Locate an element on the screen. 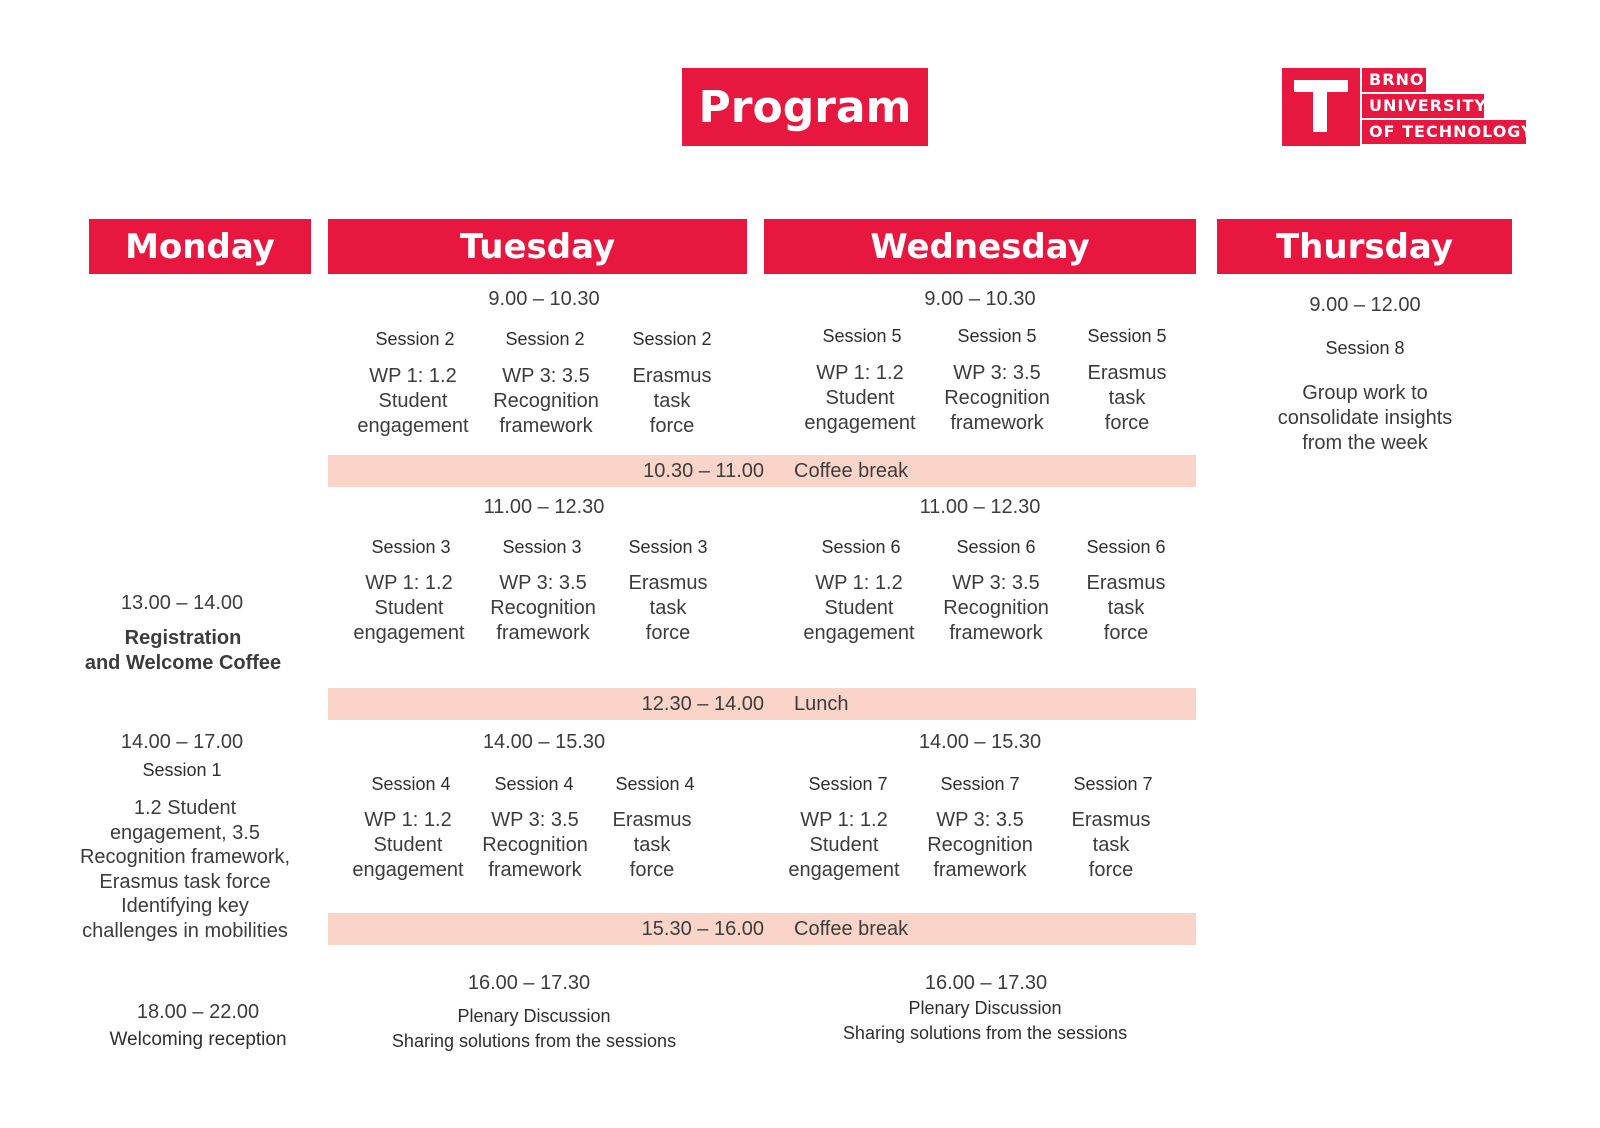 This screenshot has width=1600, height=1128. wednesday-b2-session-description: WP 1: 1.2 Student engagement is located at coordinates (859, 608).